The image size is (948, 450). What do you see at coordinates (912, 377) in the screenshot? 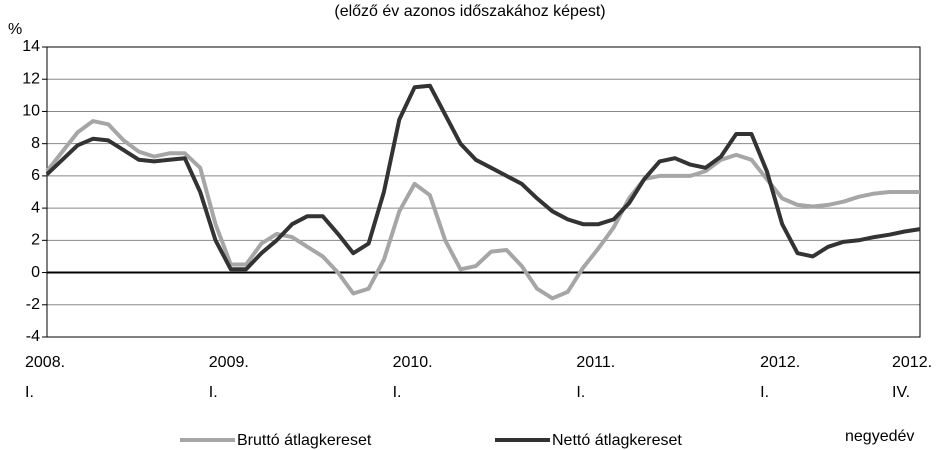
I see `x-tick-label: 2012. IV.` at bounding box center [912, 377].